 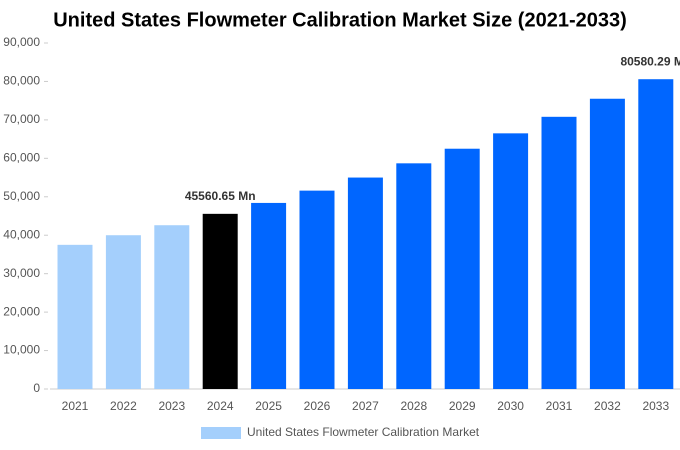 What do you see at coordinates (607, 406) in the screenshot?
I see `x-tick-label: 2032` at bounding box center [607, 406].